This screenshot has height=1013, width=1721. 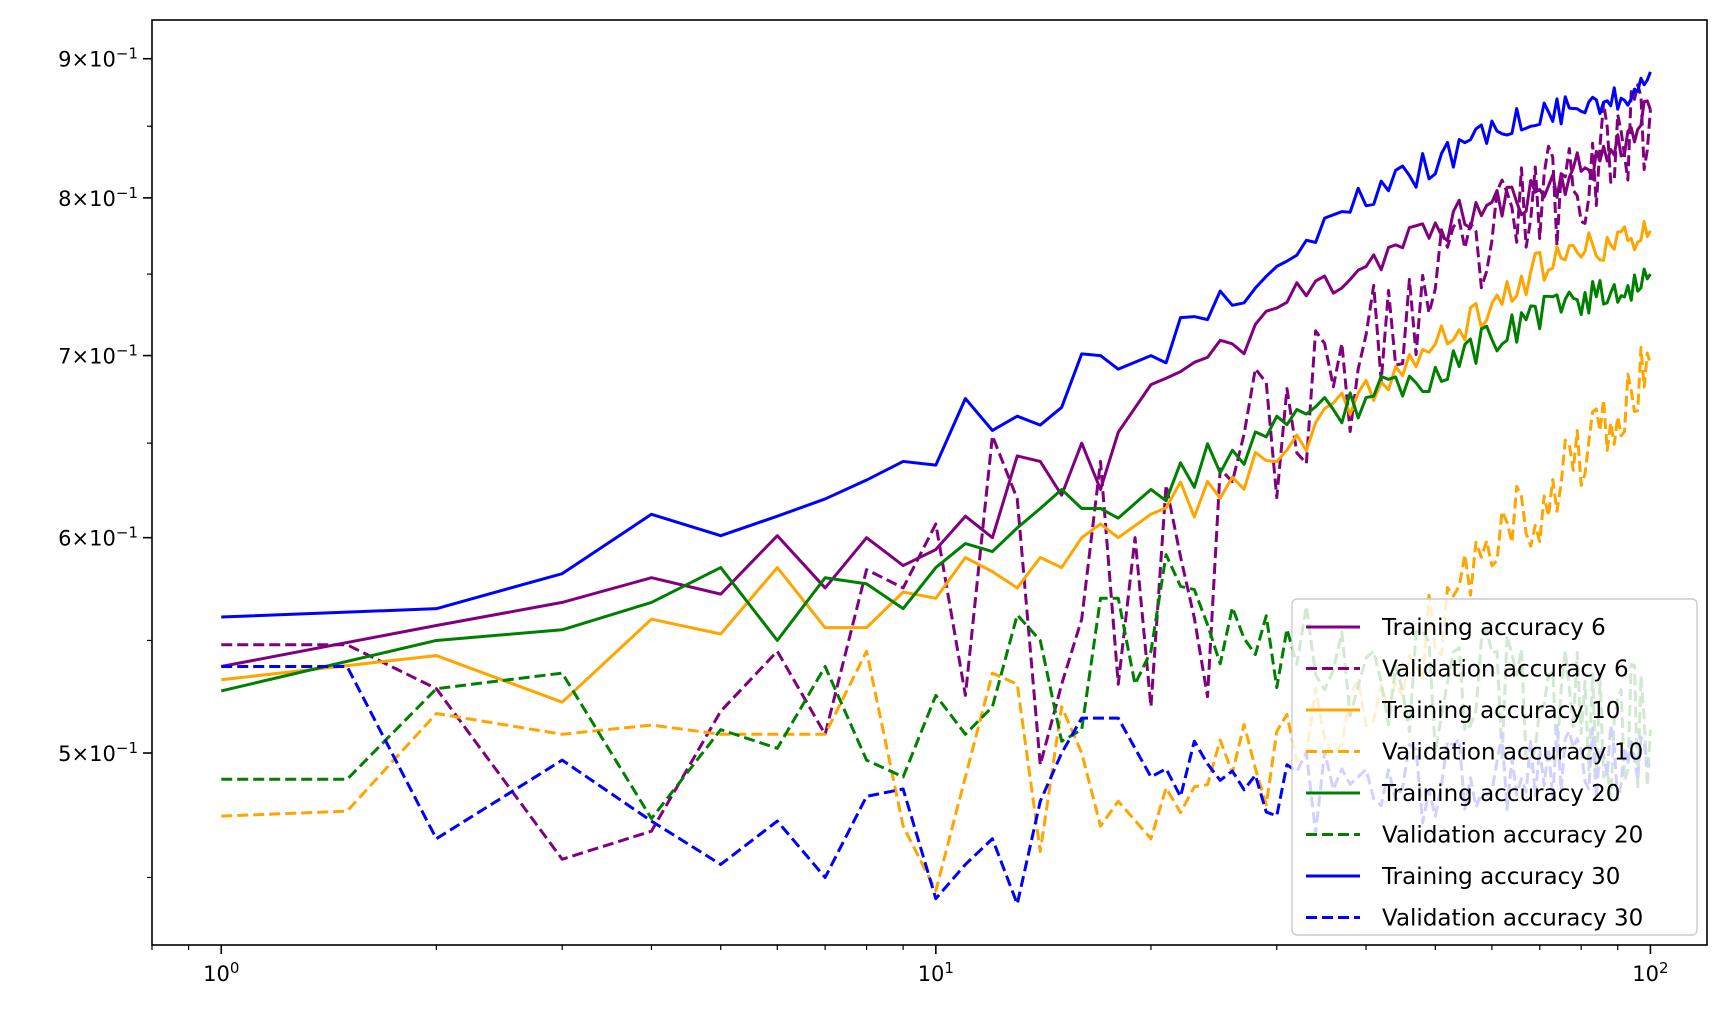 What do you see at coordinates (221, 972) in the screenshot?
I see `x-tick-label: 100` at bounding box center [221, 972].